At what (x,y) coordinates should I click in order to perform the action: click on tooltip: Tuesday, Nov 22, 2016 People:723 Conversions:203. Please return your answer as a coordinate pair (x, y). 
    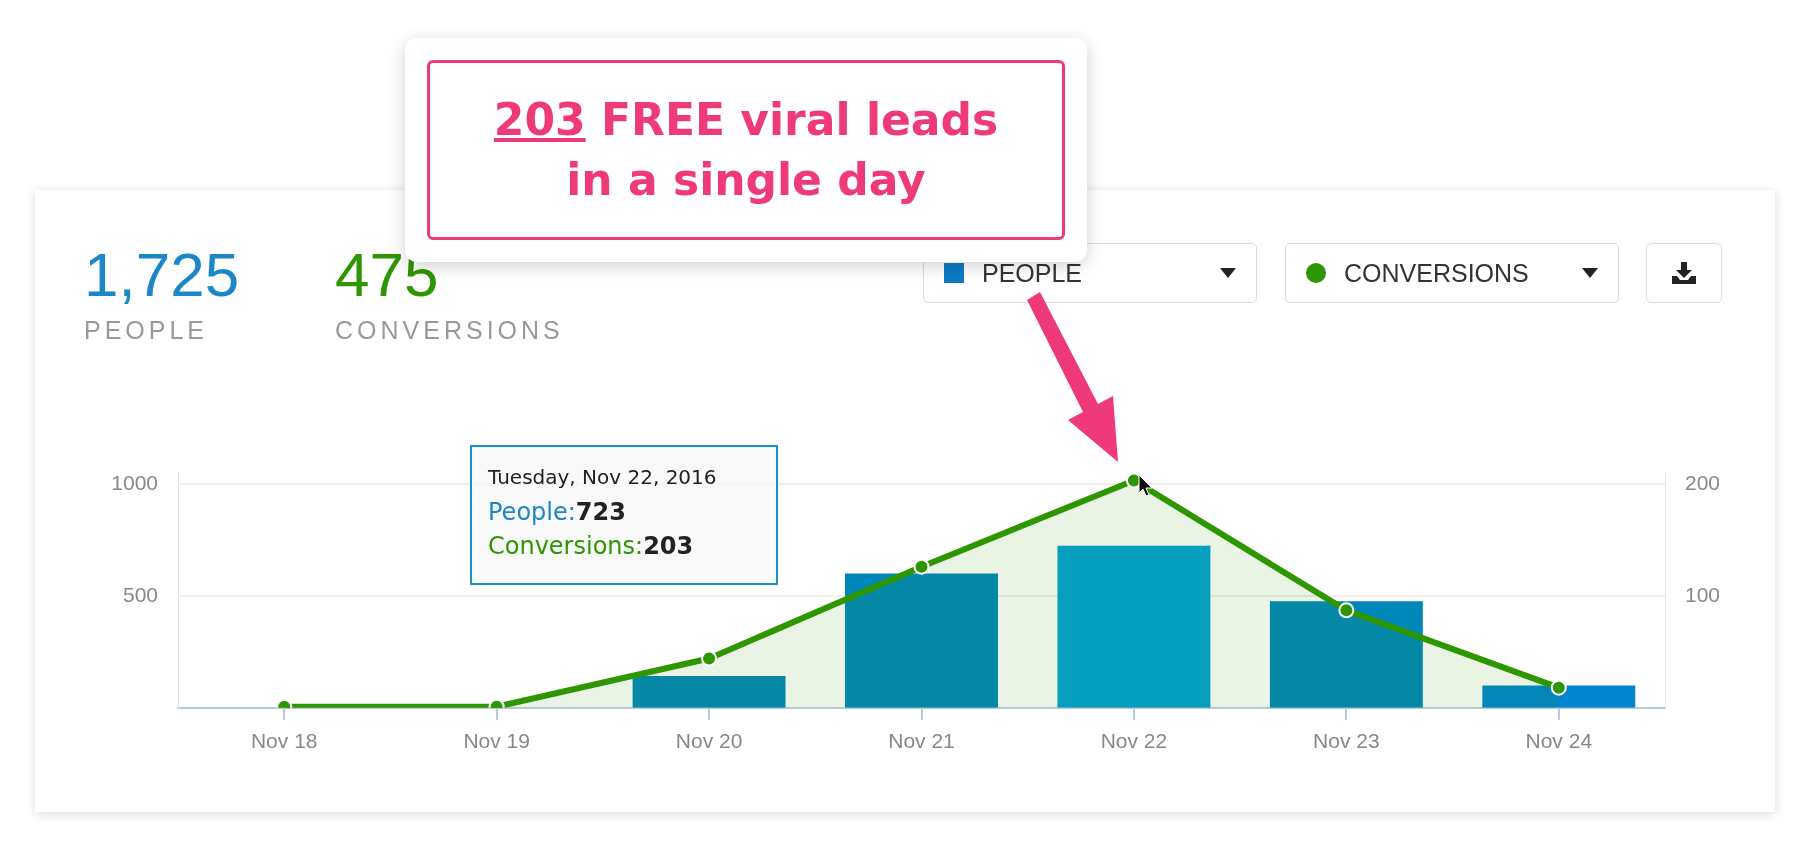
    Looking at the image, I should click on (624, 515).